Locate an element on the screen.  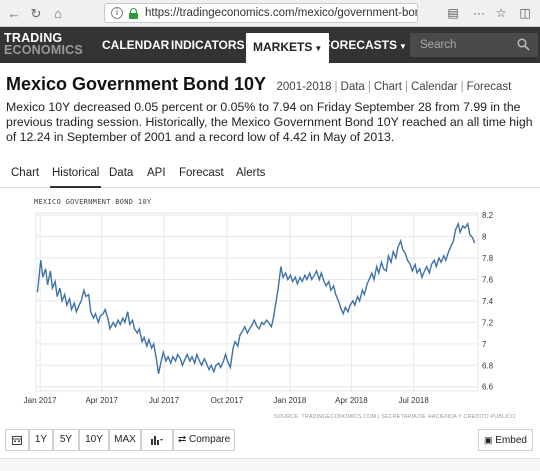
link-calendar: Calendar is located at coordinates (434, 87).